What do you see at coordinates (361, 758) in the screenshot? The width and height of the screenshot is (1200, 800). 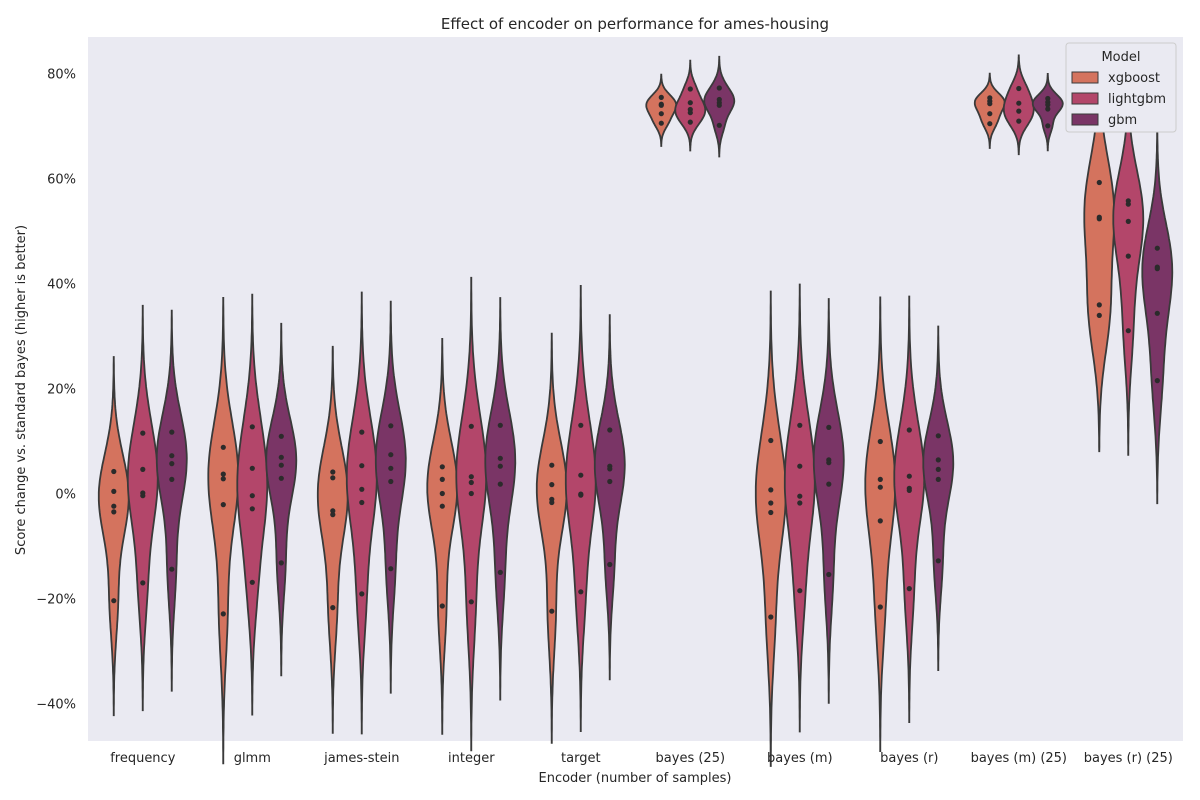 I see `x-tick-label: james-stein` at bounding box center [361, 758].